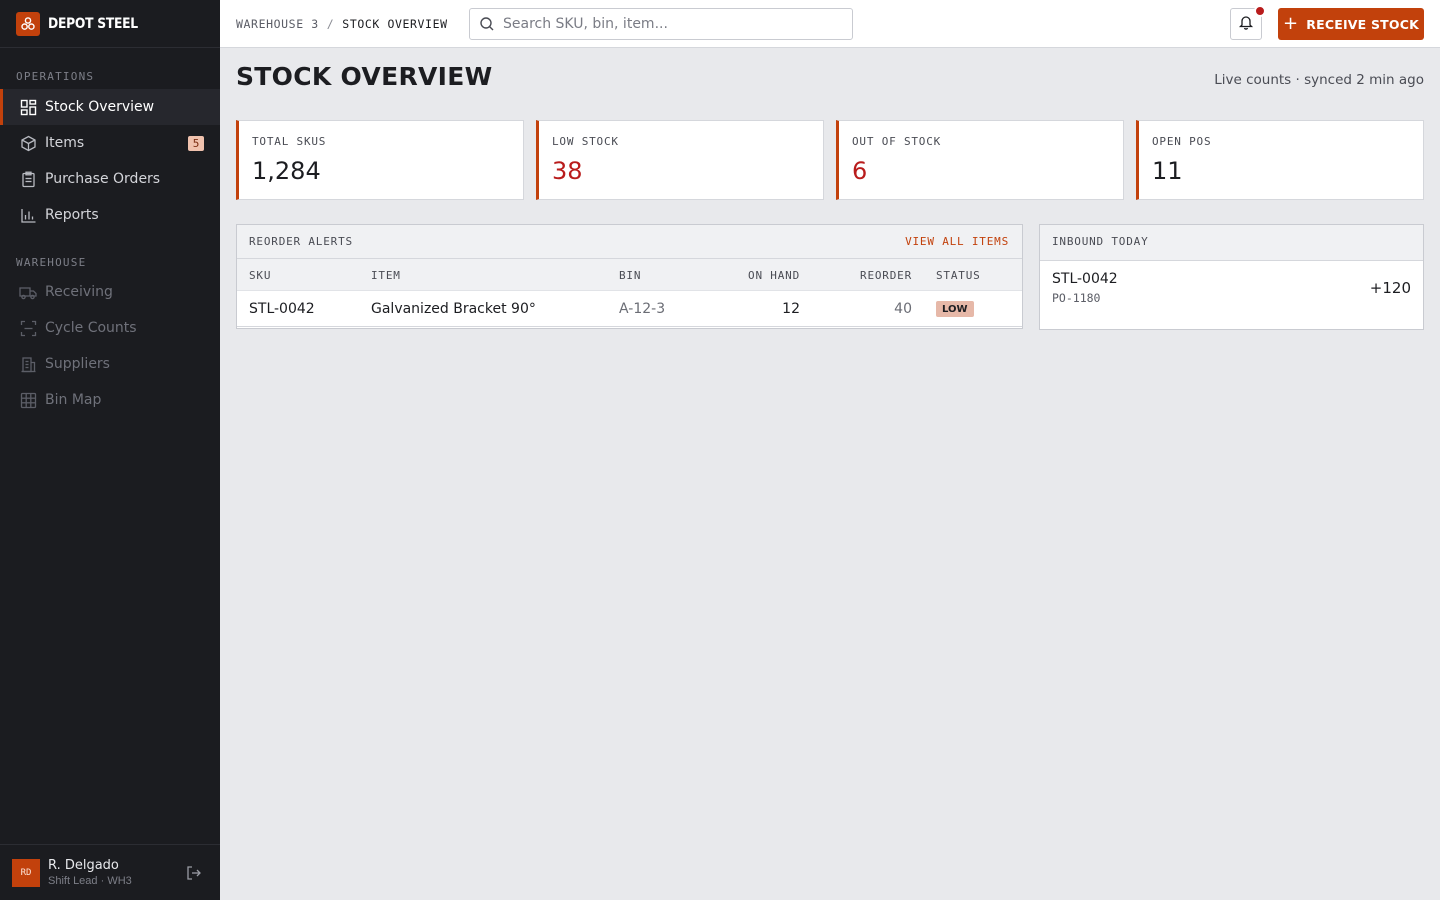 The height and width of the screenshot is (900, 1440). What do you see at coordinates (1390, 288) in the screenshot?
I see `inbound-quantity: +120` at bounding box center [1390, 288].